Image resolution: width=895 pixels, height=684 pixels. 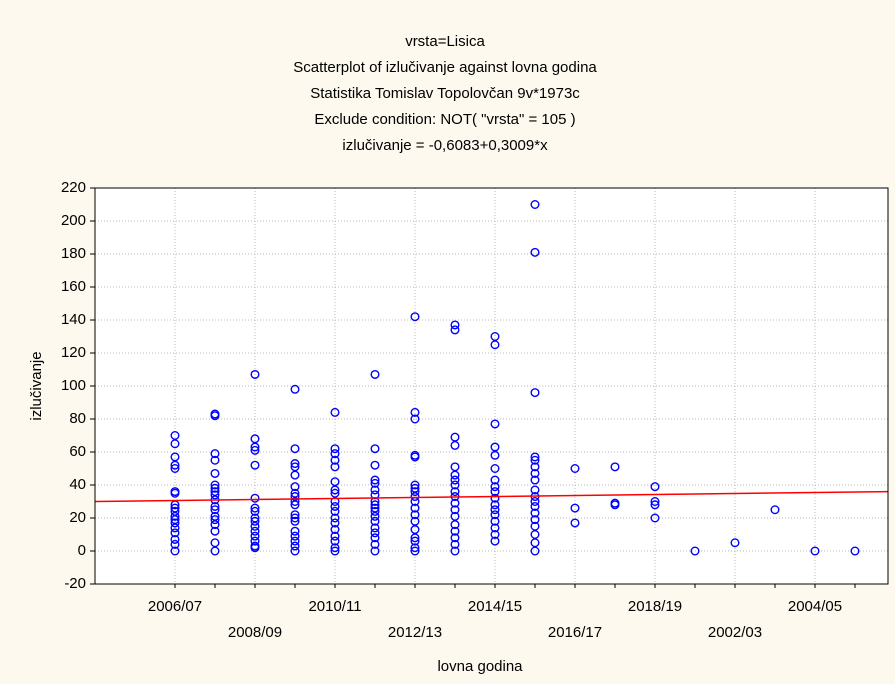 What do you see at coordinates (445, 145) in the screenshot?
I see `chart-title: izlučivanje = -0,6083+0,3009*x` at bounding box center [445, 145].